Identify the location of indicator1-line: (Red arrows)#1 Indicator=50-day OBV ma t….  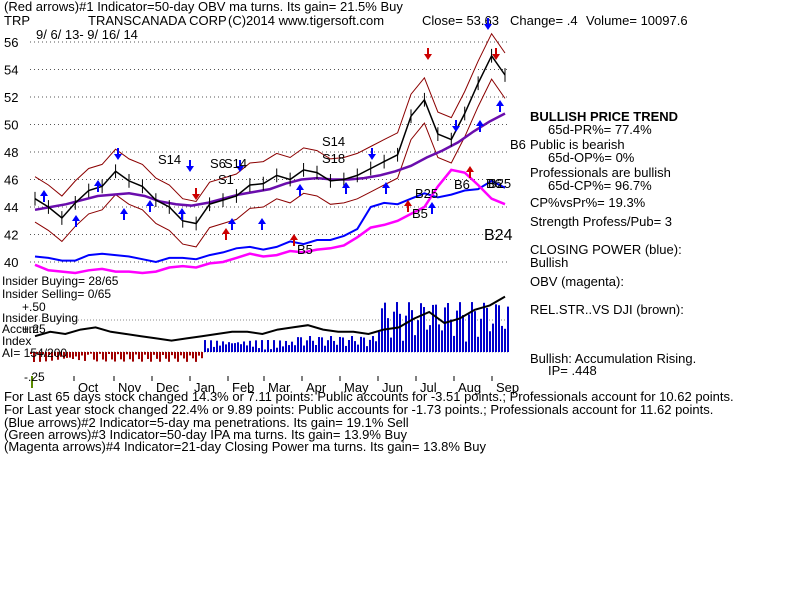
(203, 7).